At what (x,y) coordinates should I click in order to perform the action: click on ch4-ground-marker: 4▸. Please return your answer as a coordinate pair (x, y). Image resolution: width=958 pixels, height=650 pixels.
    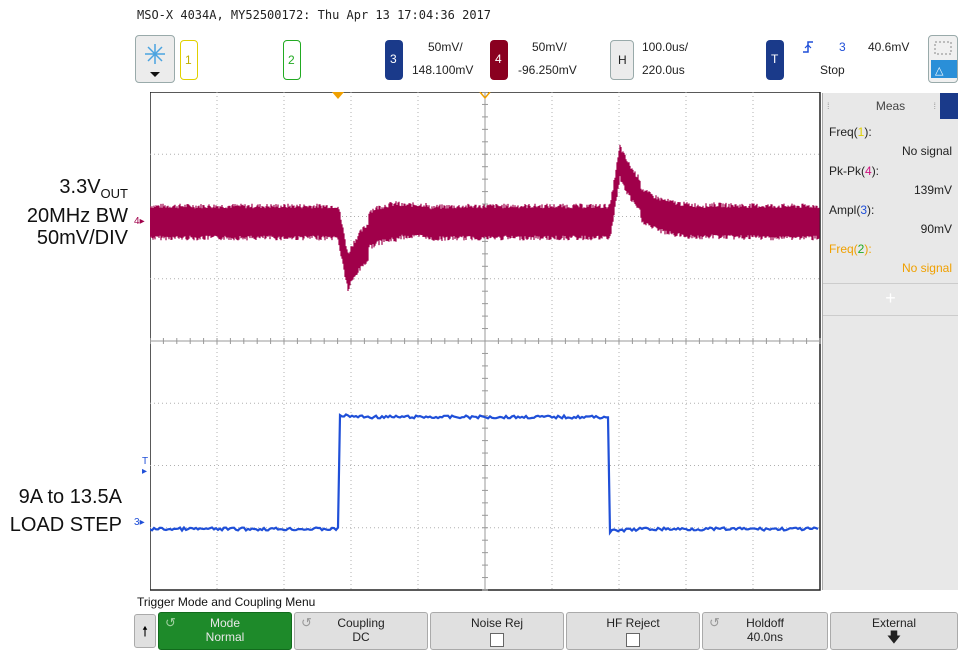
    Looking at the image, I should click on (139, 221).